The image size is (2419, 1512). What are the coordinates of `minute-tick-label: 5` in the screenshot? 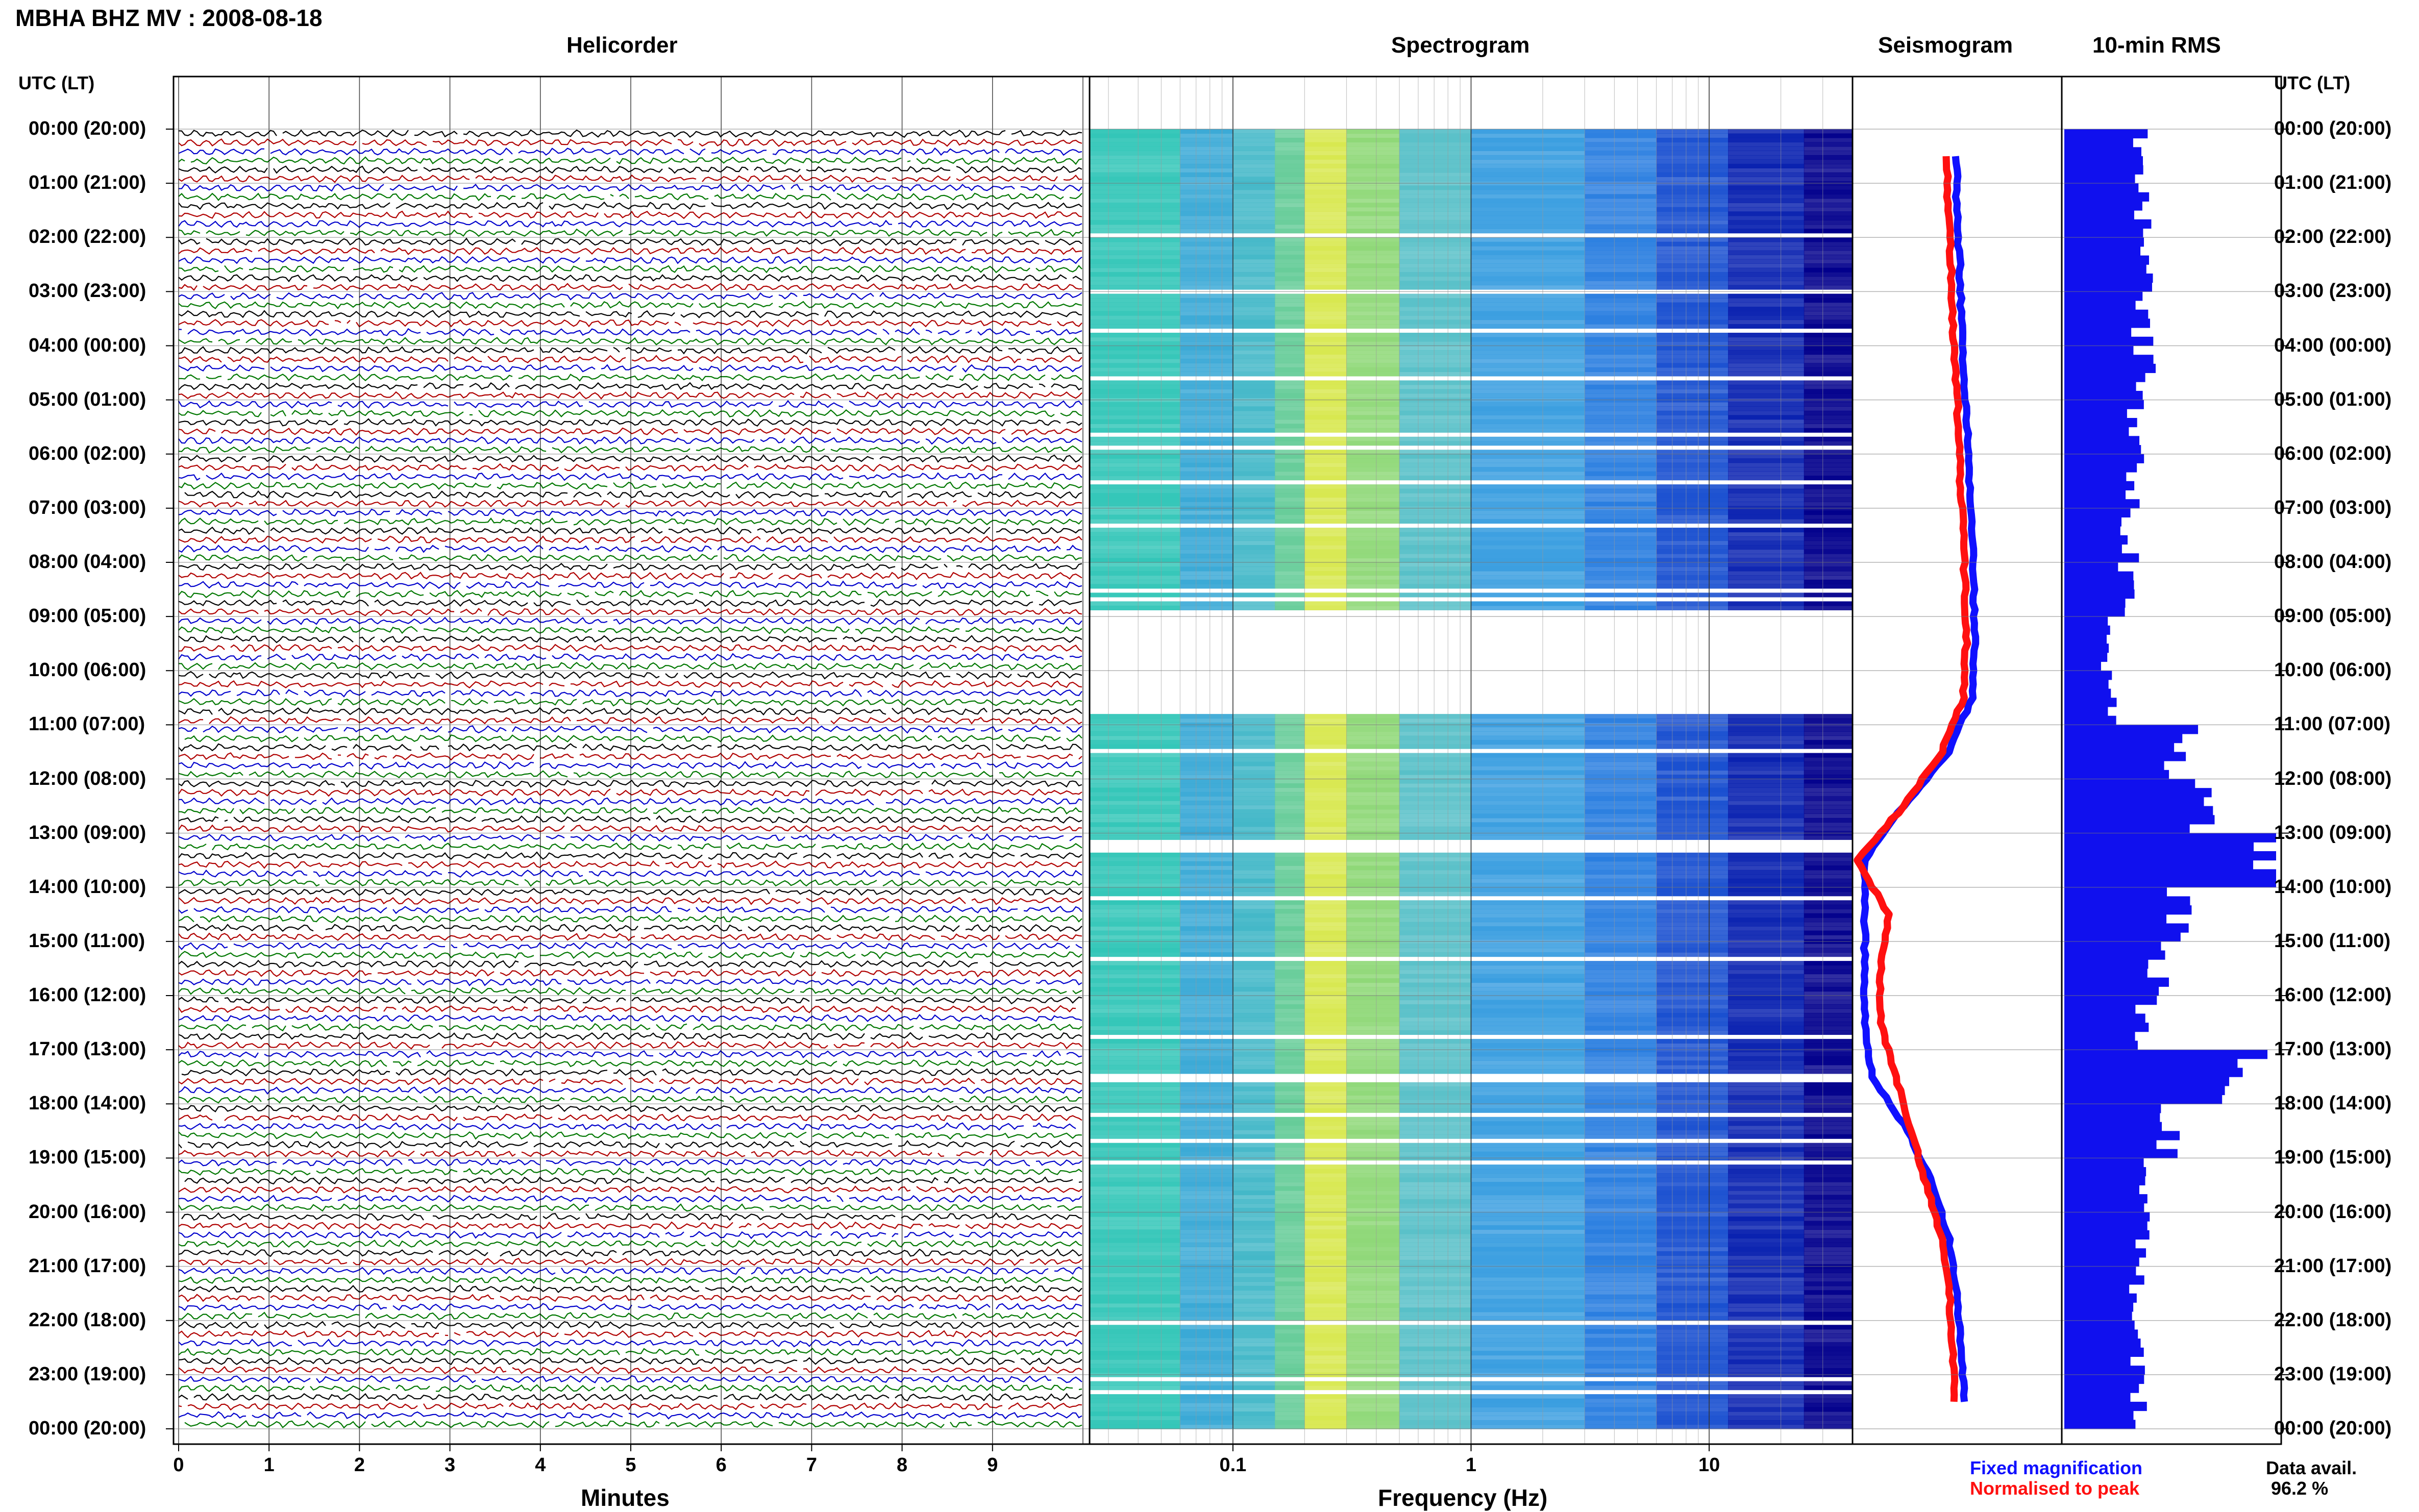 It's located at (630, 1465).